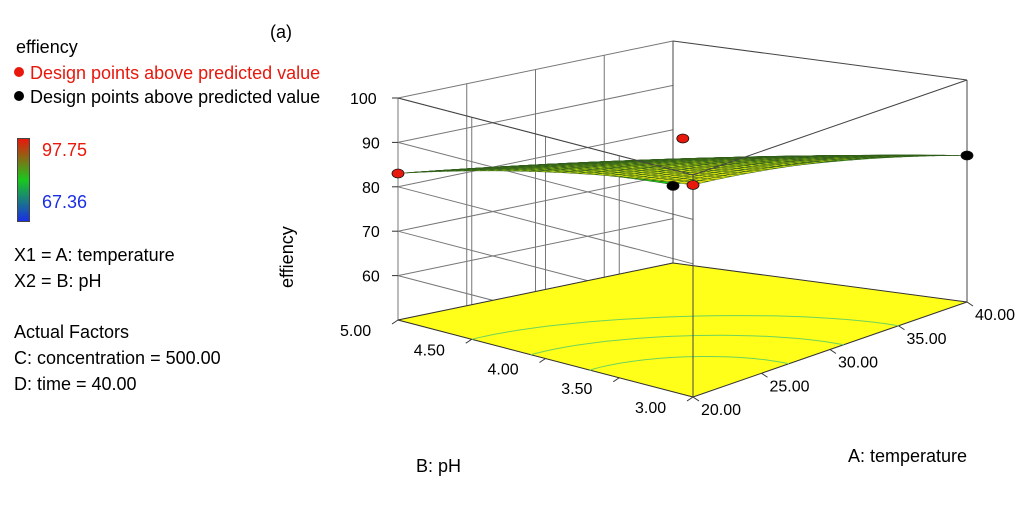 This screenshot has height=513, width=1024. What do you see at coordinates (371, 188) in the screenshot?
I see `z-tick-label: 80` at bounding box center [371, 188].